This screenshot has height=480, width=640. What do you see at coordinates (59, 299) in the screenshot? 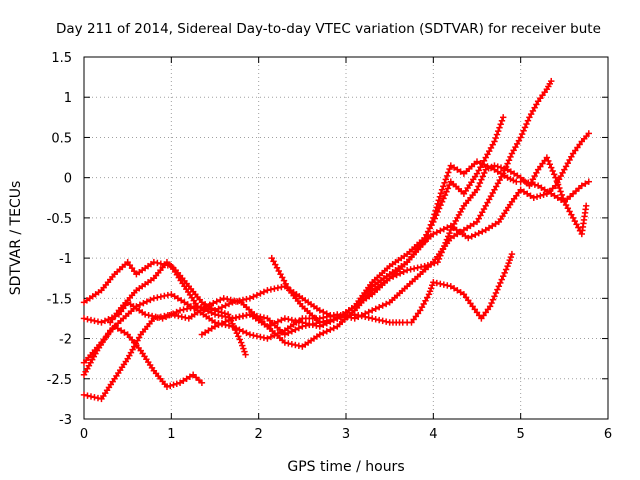
I see `y-tick-label: -1.5` at bounding box center [59, 299].